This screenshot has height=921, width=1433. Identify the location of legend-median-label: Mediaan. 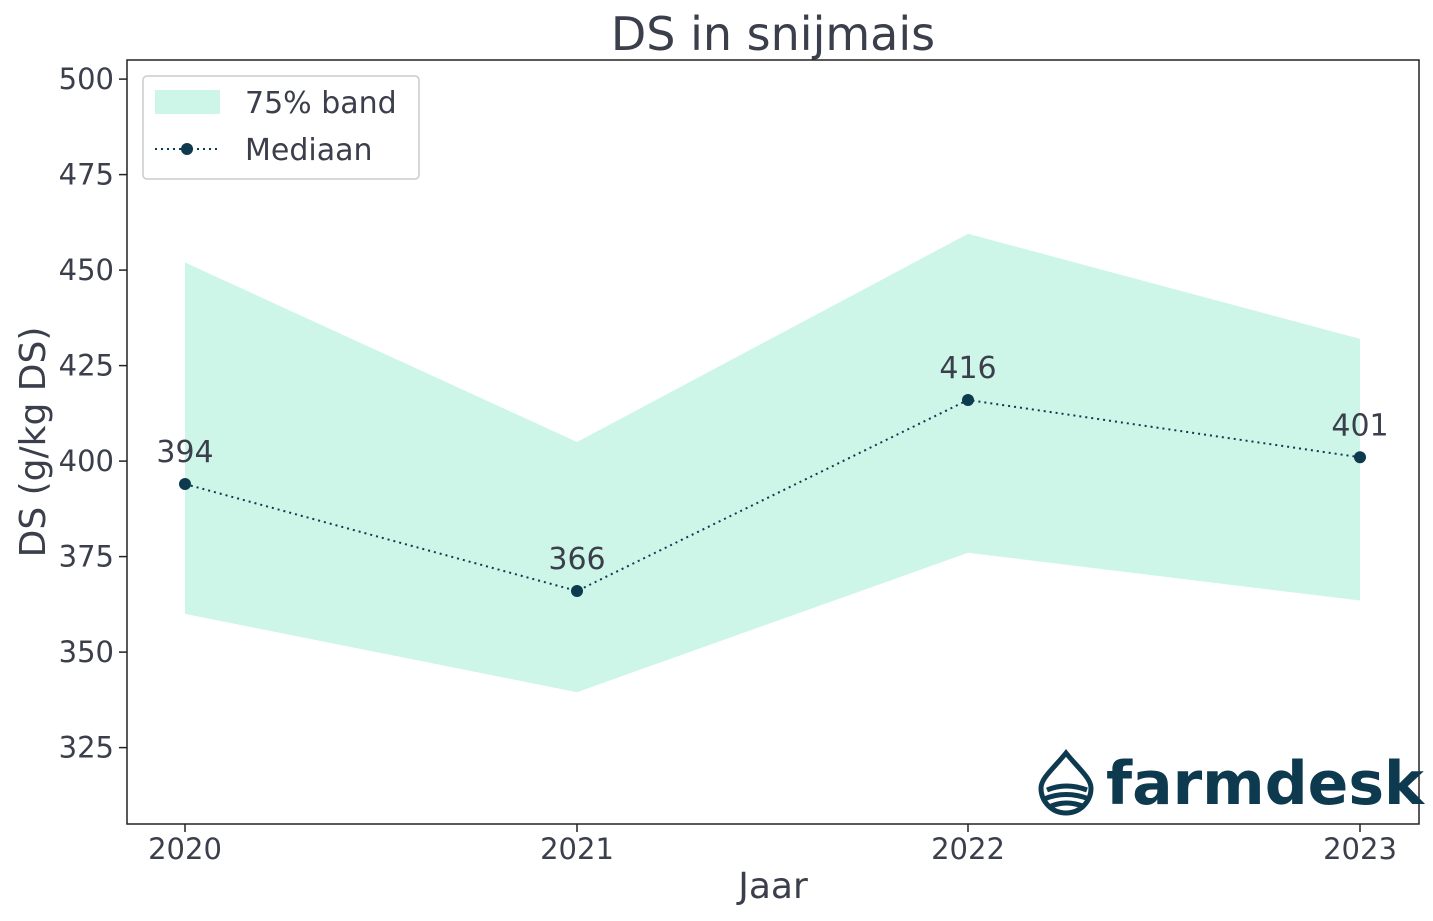
(309, 150).